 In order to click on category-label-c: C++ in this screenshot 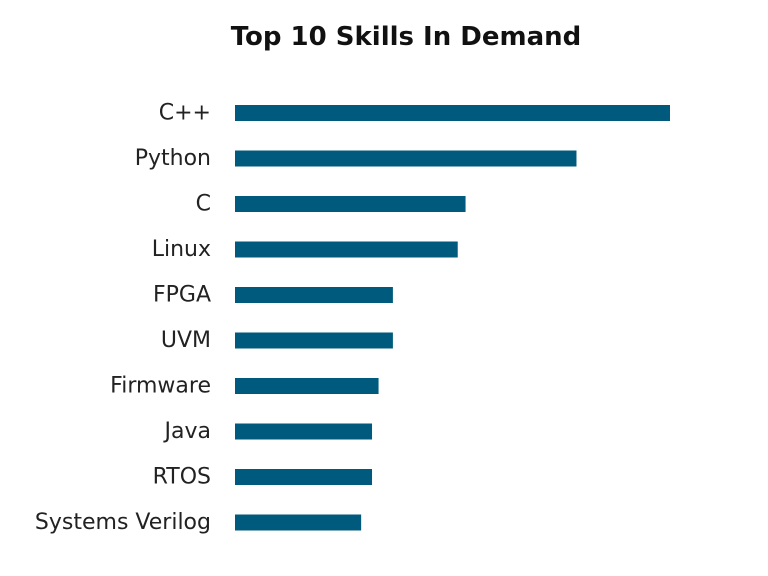, I will do `click(185, 113)`.